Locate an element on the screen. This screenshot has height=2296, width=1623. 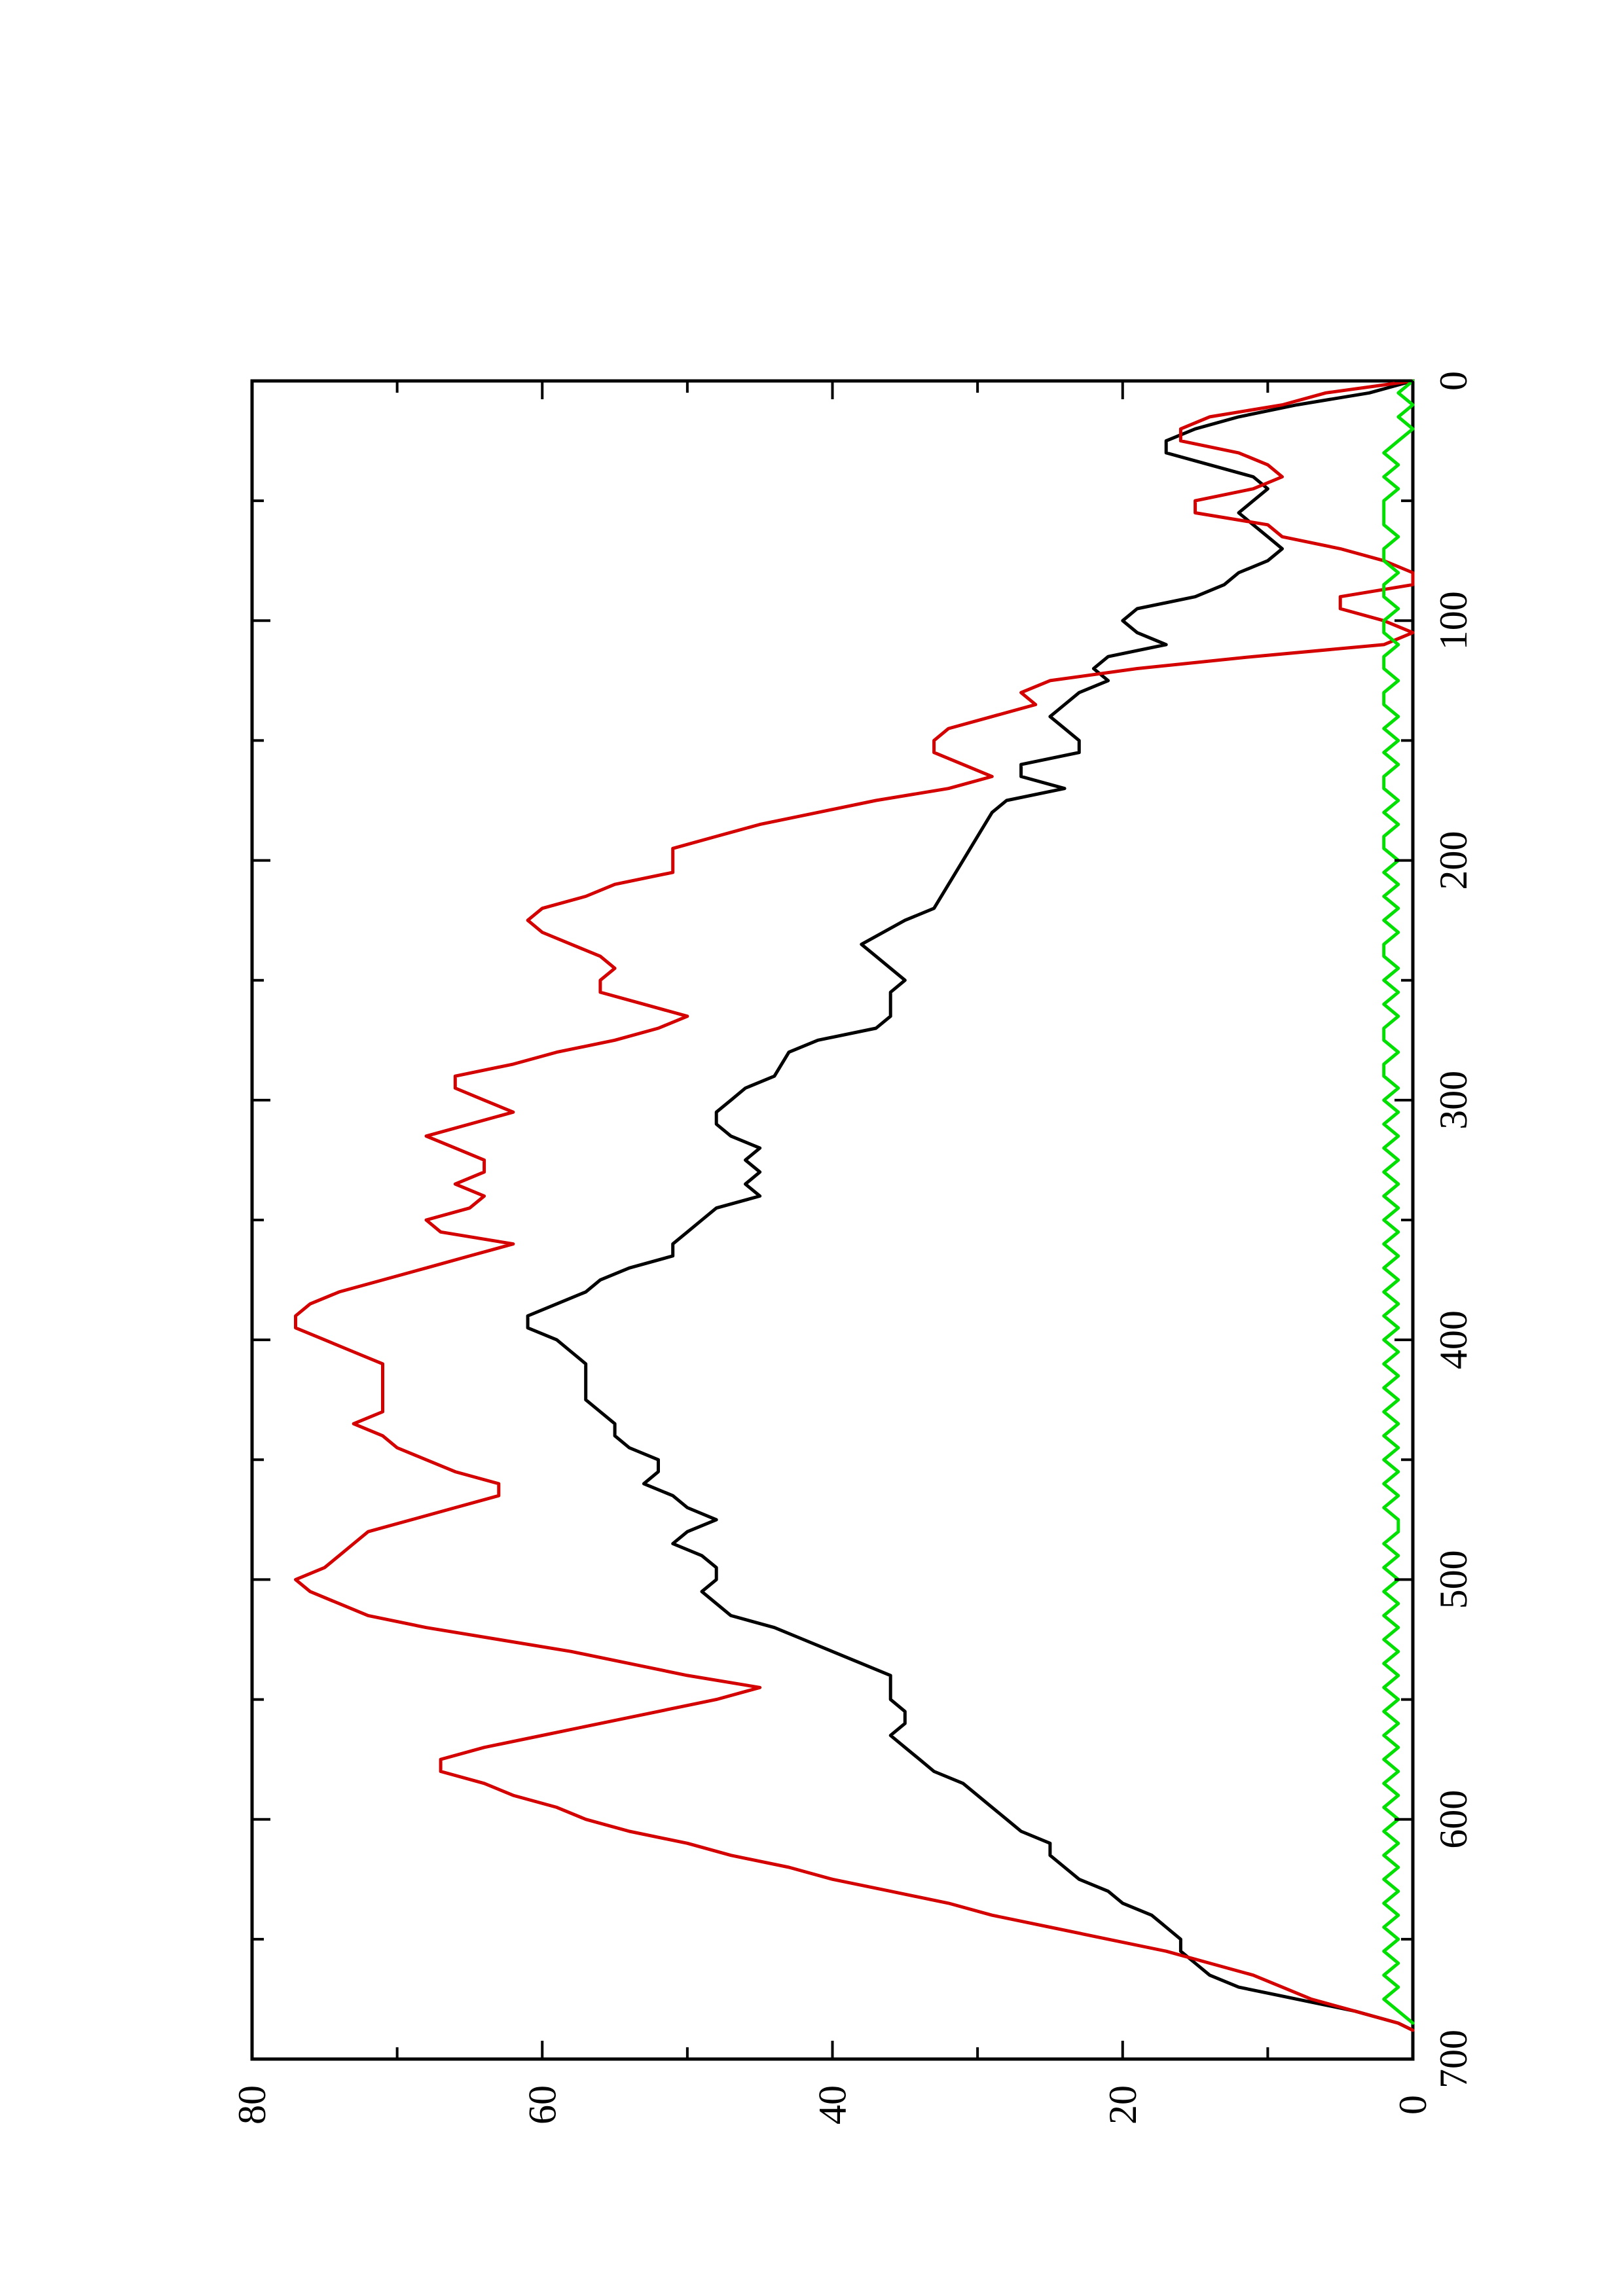
x-tick-label: 400 is located at coordinates (1453, 1339).